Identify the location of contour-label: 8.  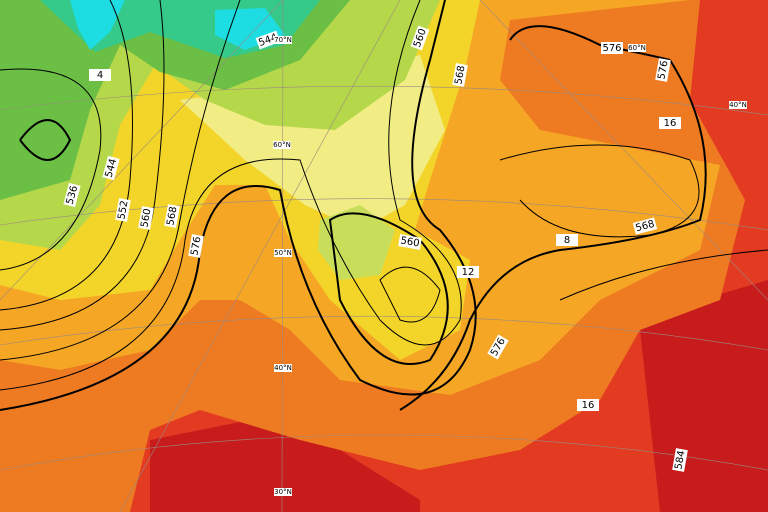
(567, 240).